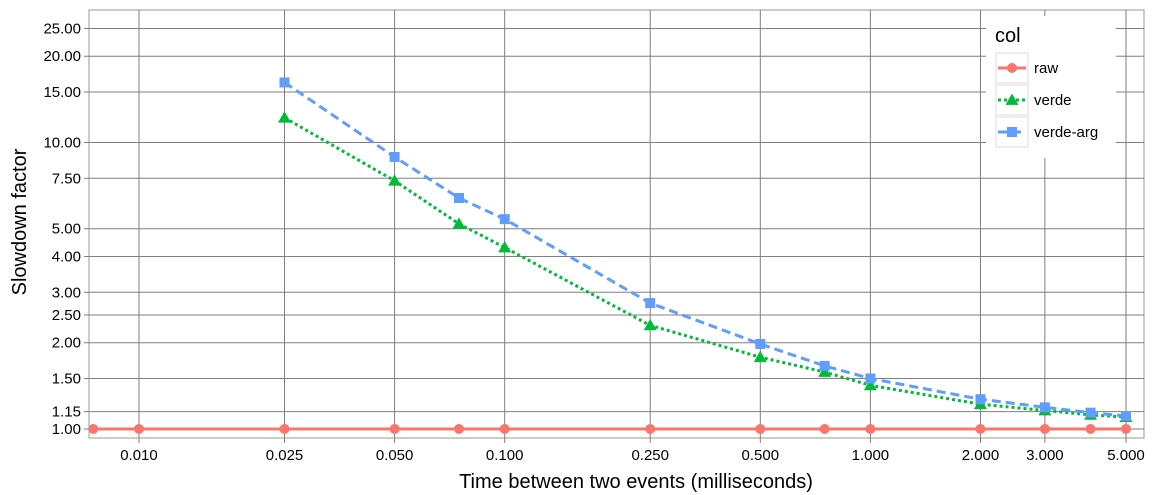 This screenshot has height=495, width=1161. I want to click on y-tick-label: 2.00, so click(66, 343).